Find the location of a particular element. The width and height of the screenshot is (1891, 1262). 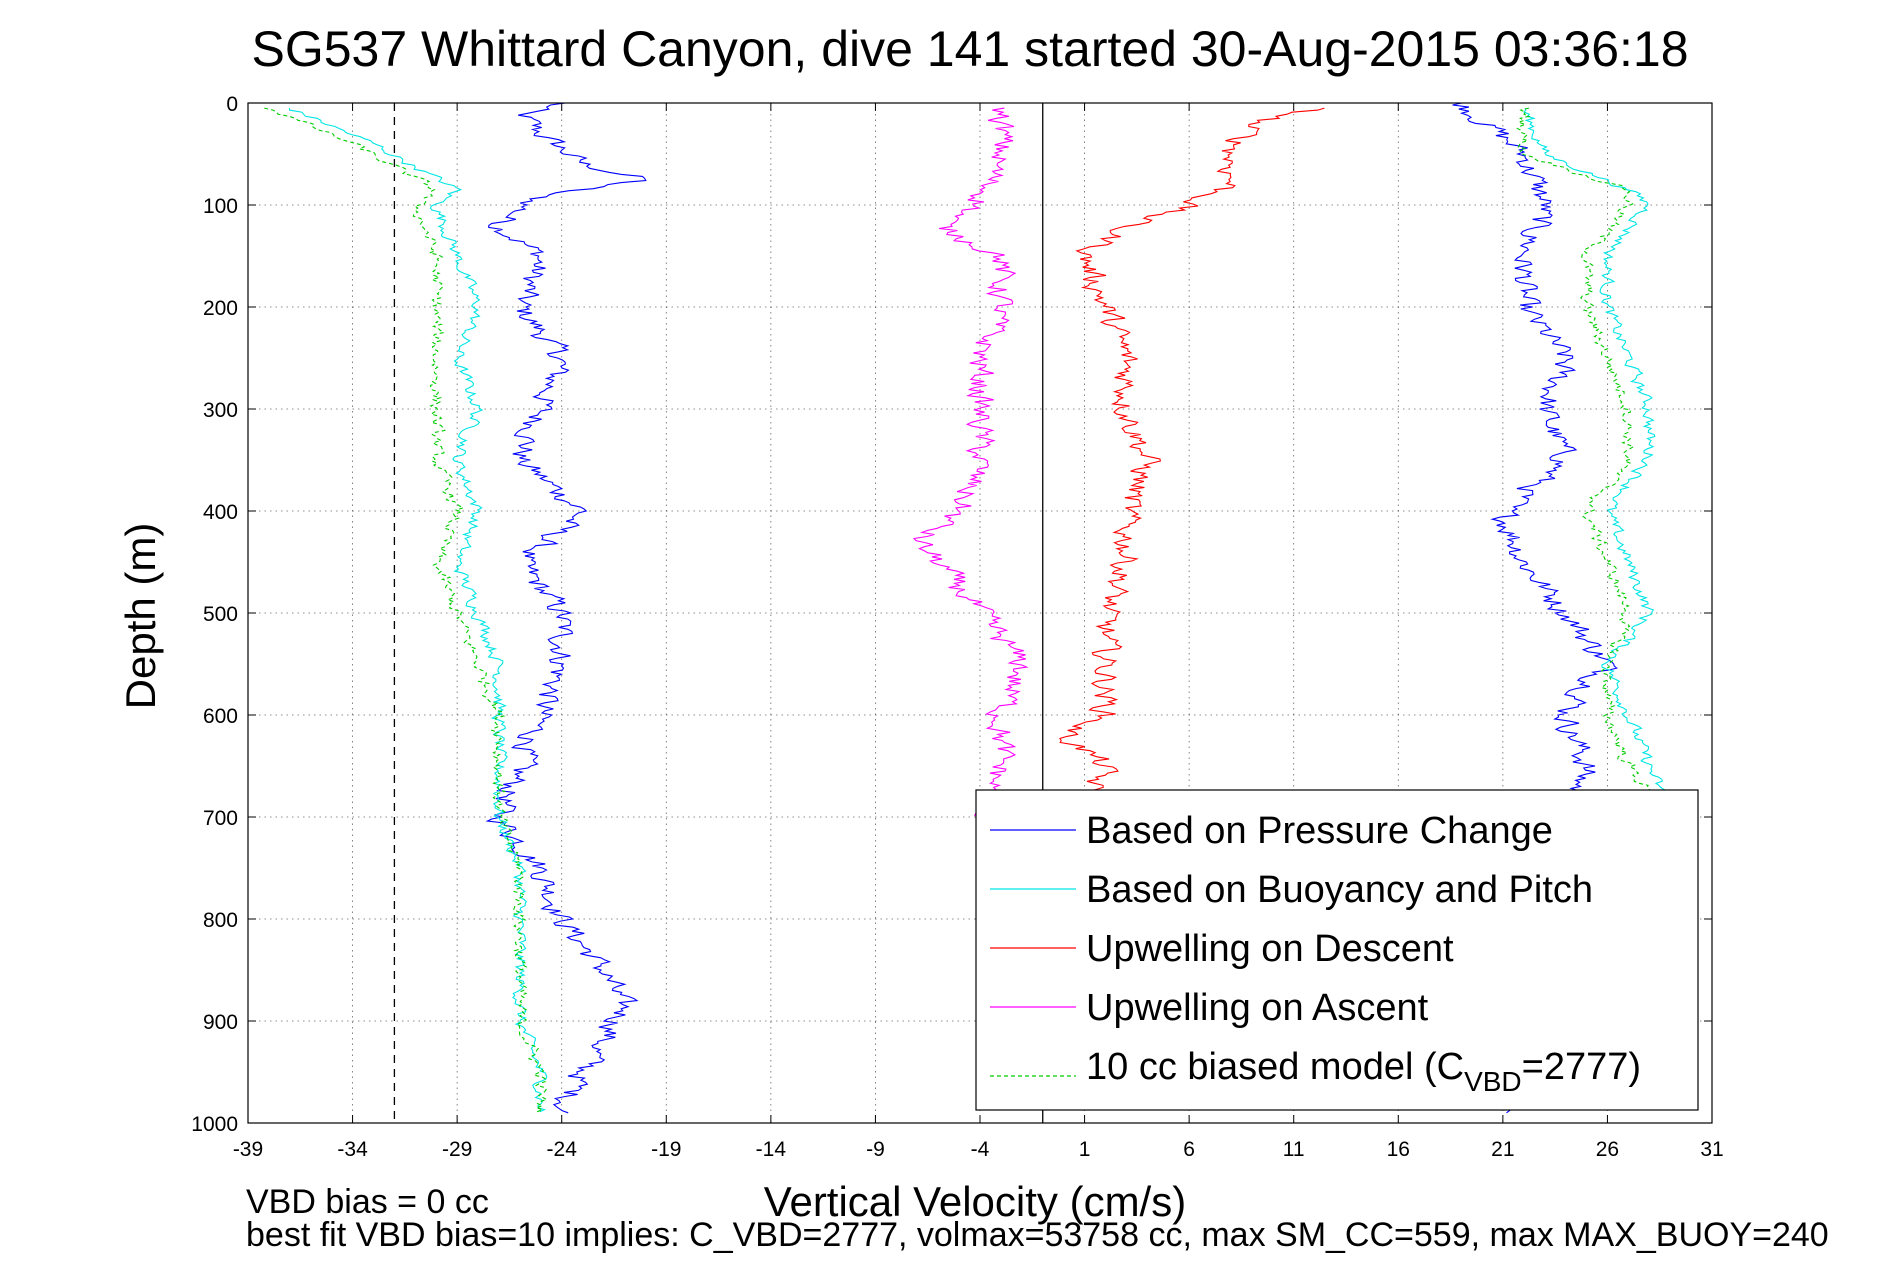

y-tick-label: 400 is located at coordinates (220, 512).